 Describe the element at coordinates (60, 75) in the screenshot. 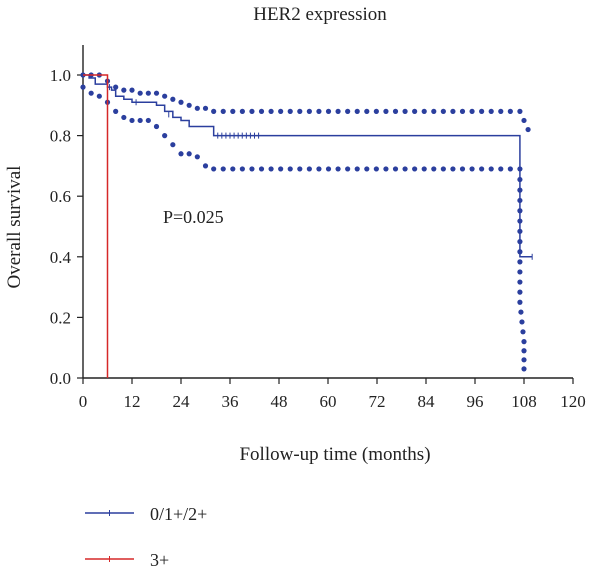

I see `y-tick-label: 1.0` at that location.